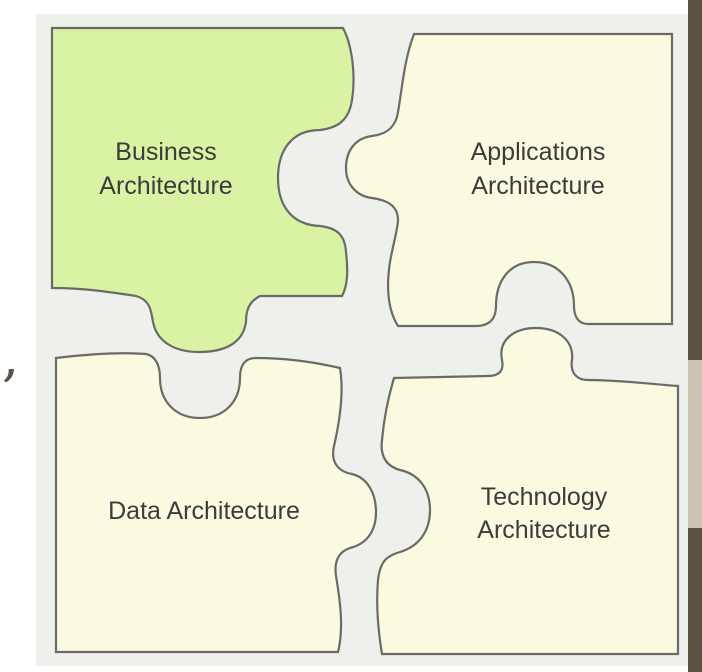 This screenshot has width=702, height=672. Describe the element at coordinates (204, 511) in the screenshot. I see `data-label-line-1: Data Architecture` at that location.